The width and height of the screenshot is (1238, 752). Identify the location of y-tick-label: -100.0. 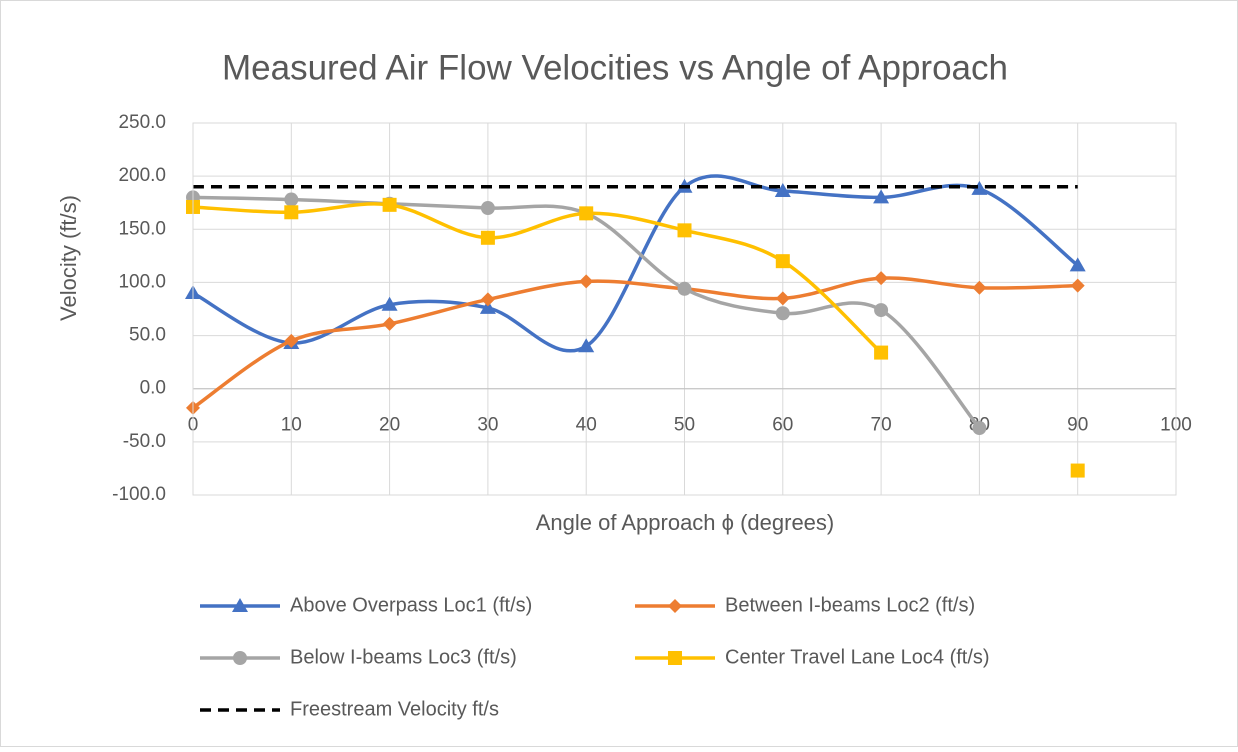
(139, 494).